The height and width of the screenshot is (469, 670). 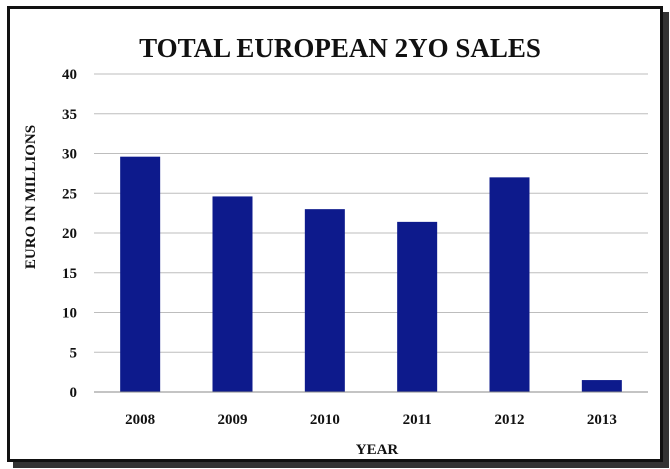 I want to click on y-tick-label: 35, so click(x=69, y=115).